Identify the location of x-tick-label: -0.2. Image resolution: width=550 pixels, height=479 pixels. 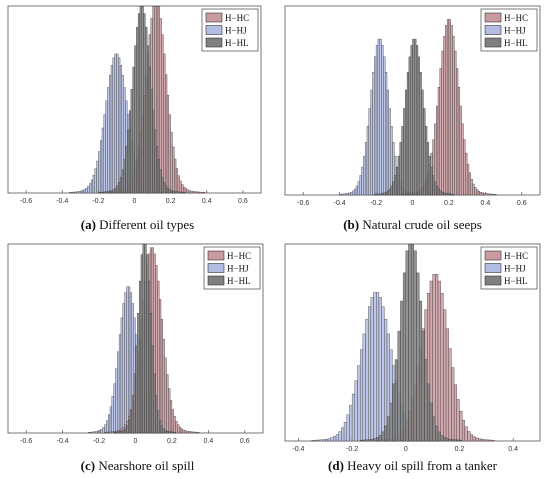
(99, 441).